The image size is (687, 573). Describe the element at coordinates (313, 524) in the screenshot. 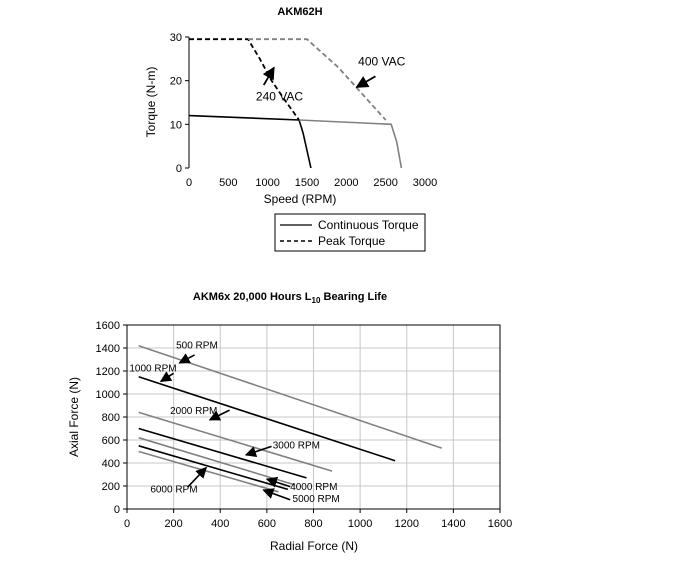

I see `bearing-x-tick-label: 800` at that location.